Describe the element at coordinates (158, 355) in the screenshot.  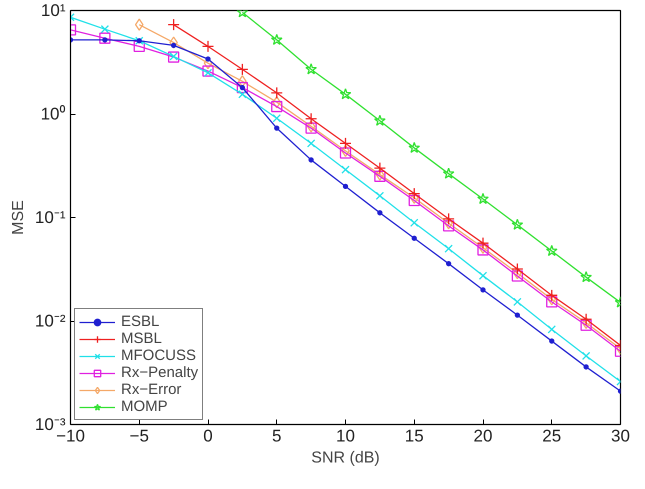
I see `legend-label: MFOCUSS` at that location.